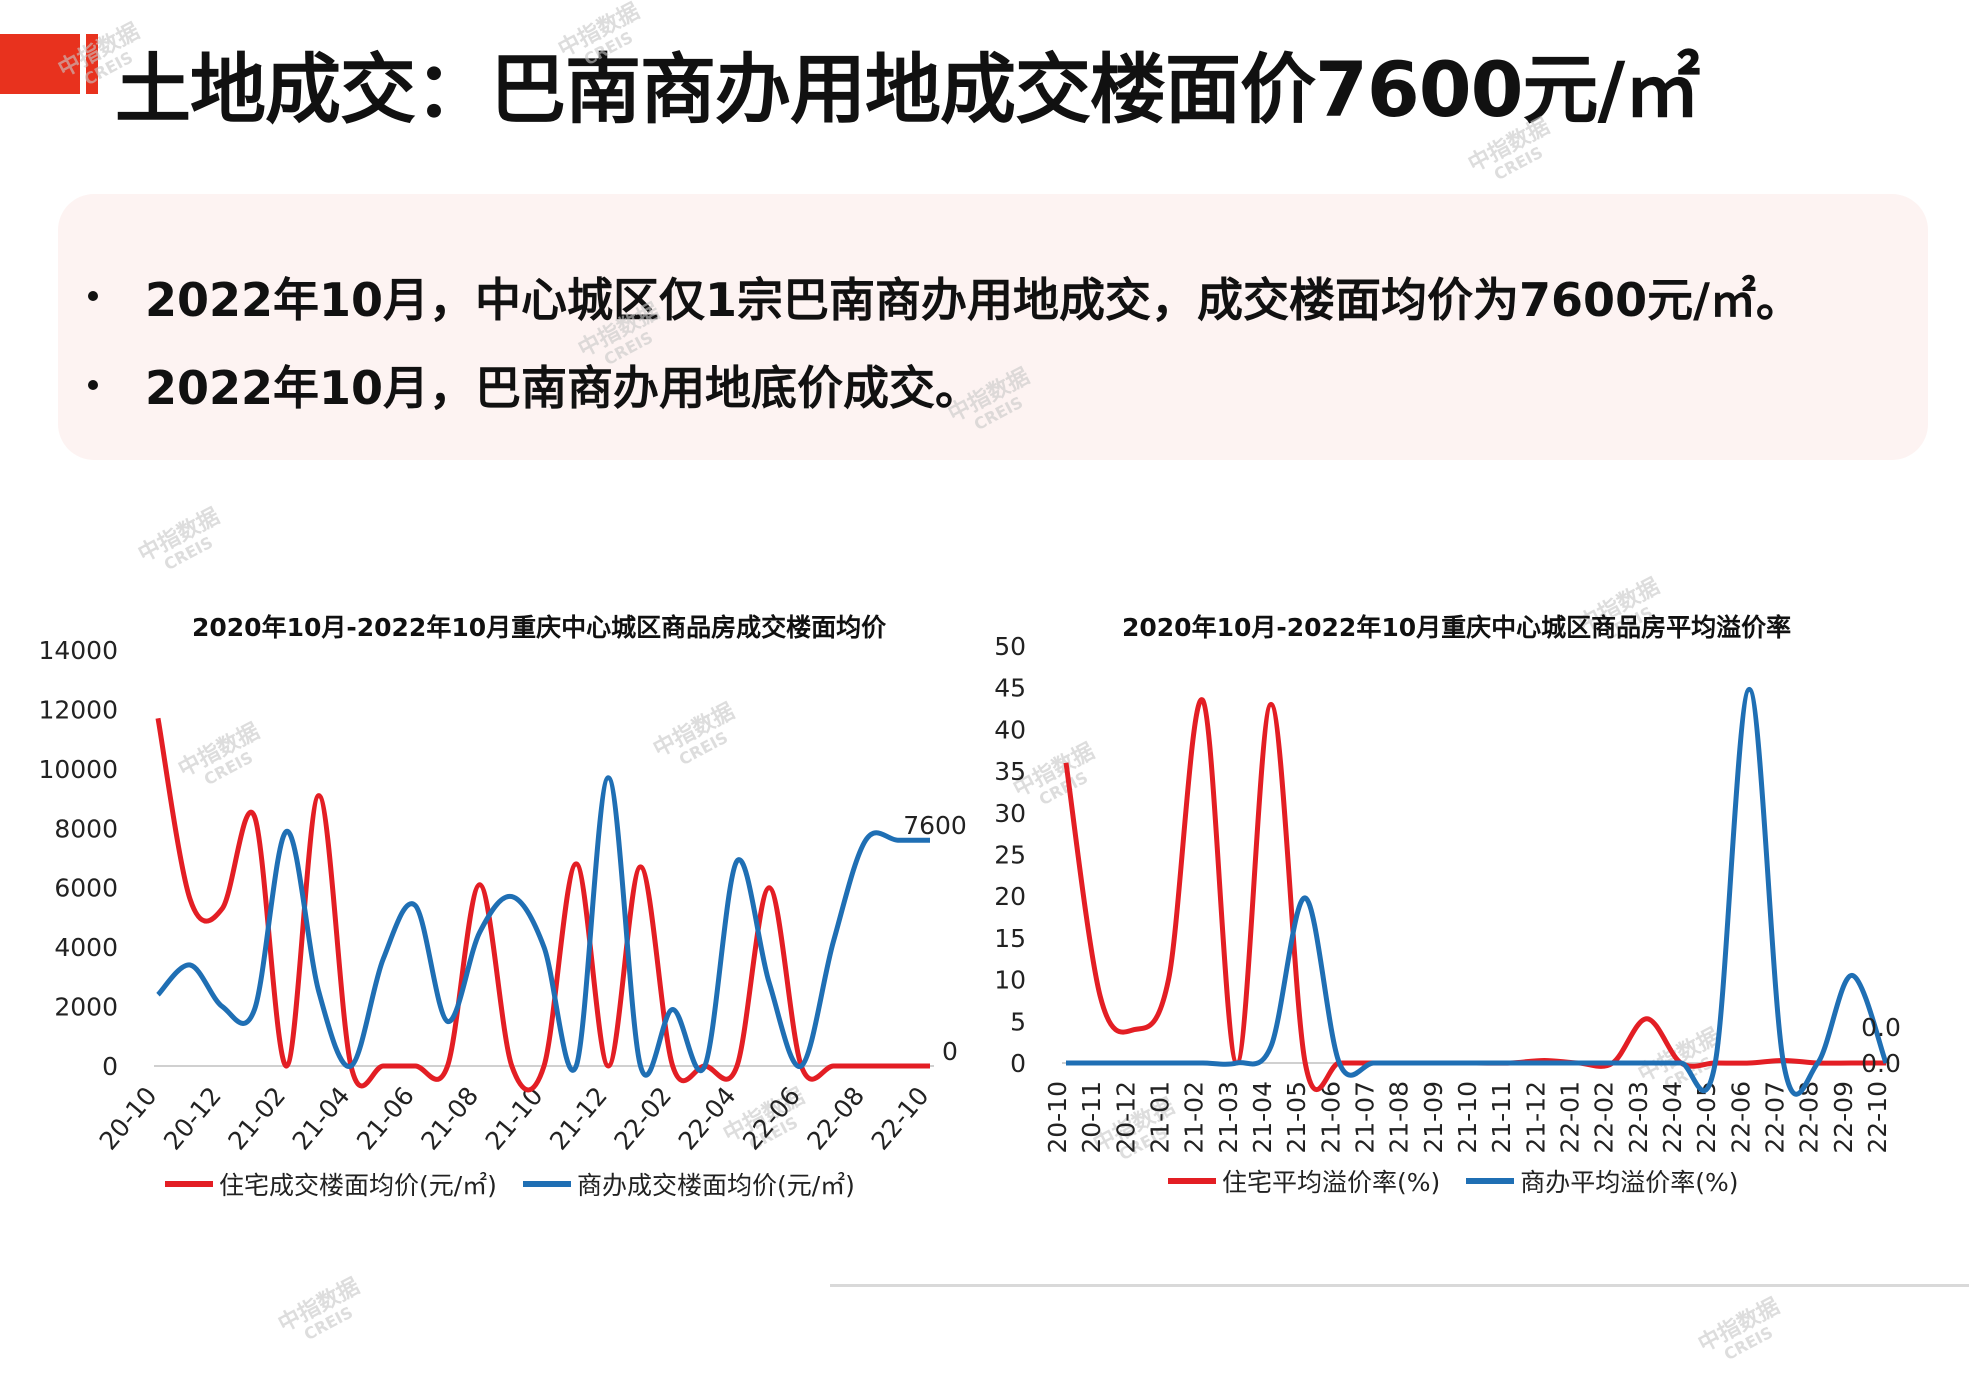  What do you see at coordinates (1057, 1117) in the screenshot?
I see `x-tick-label: 20-10` at bounding box center [1057, 1117].